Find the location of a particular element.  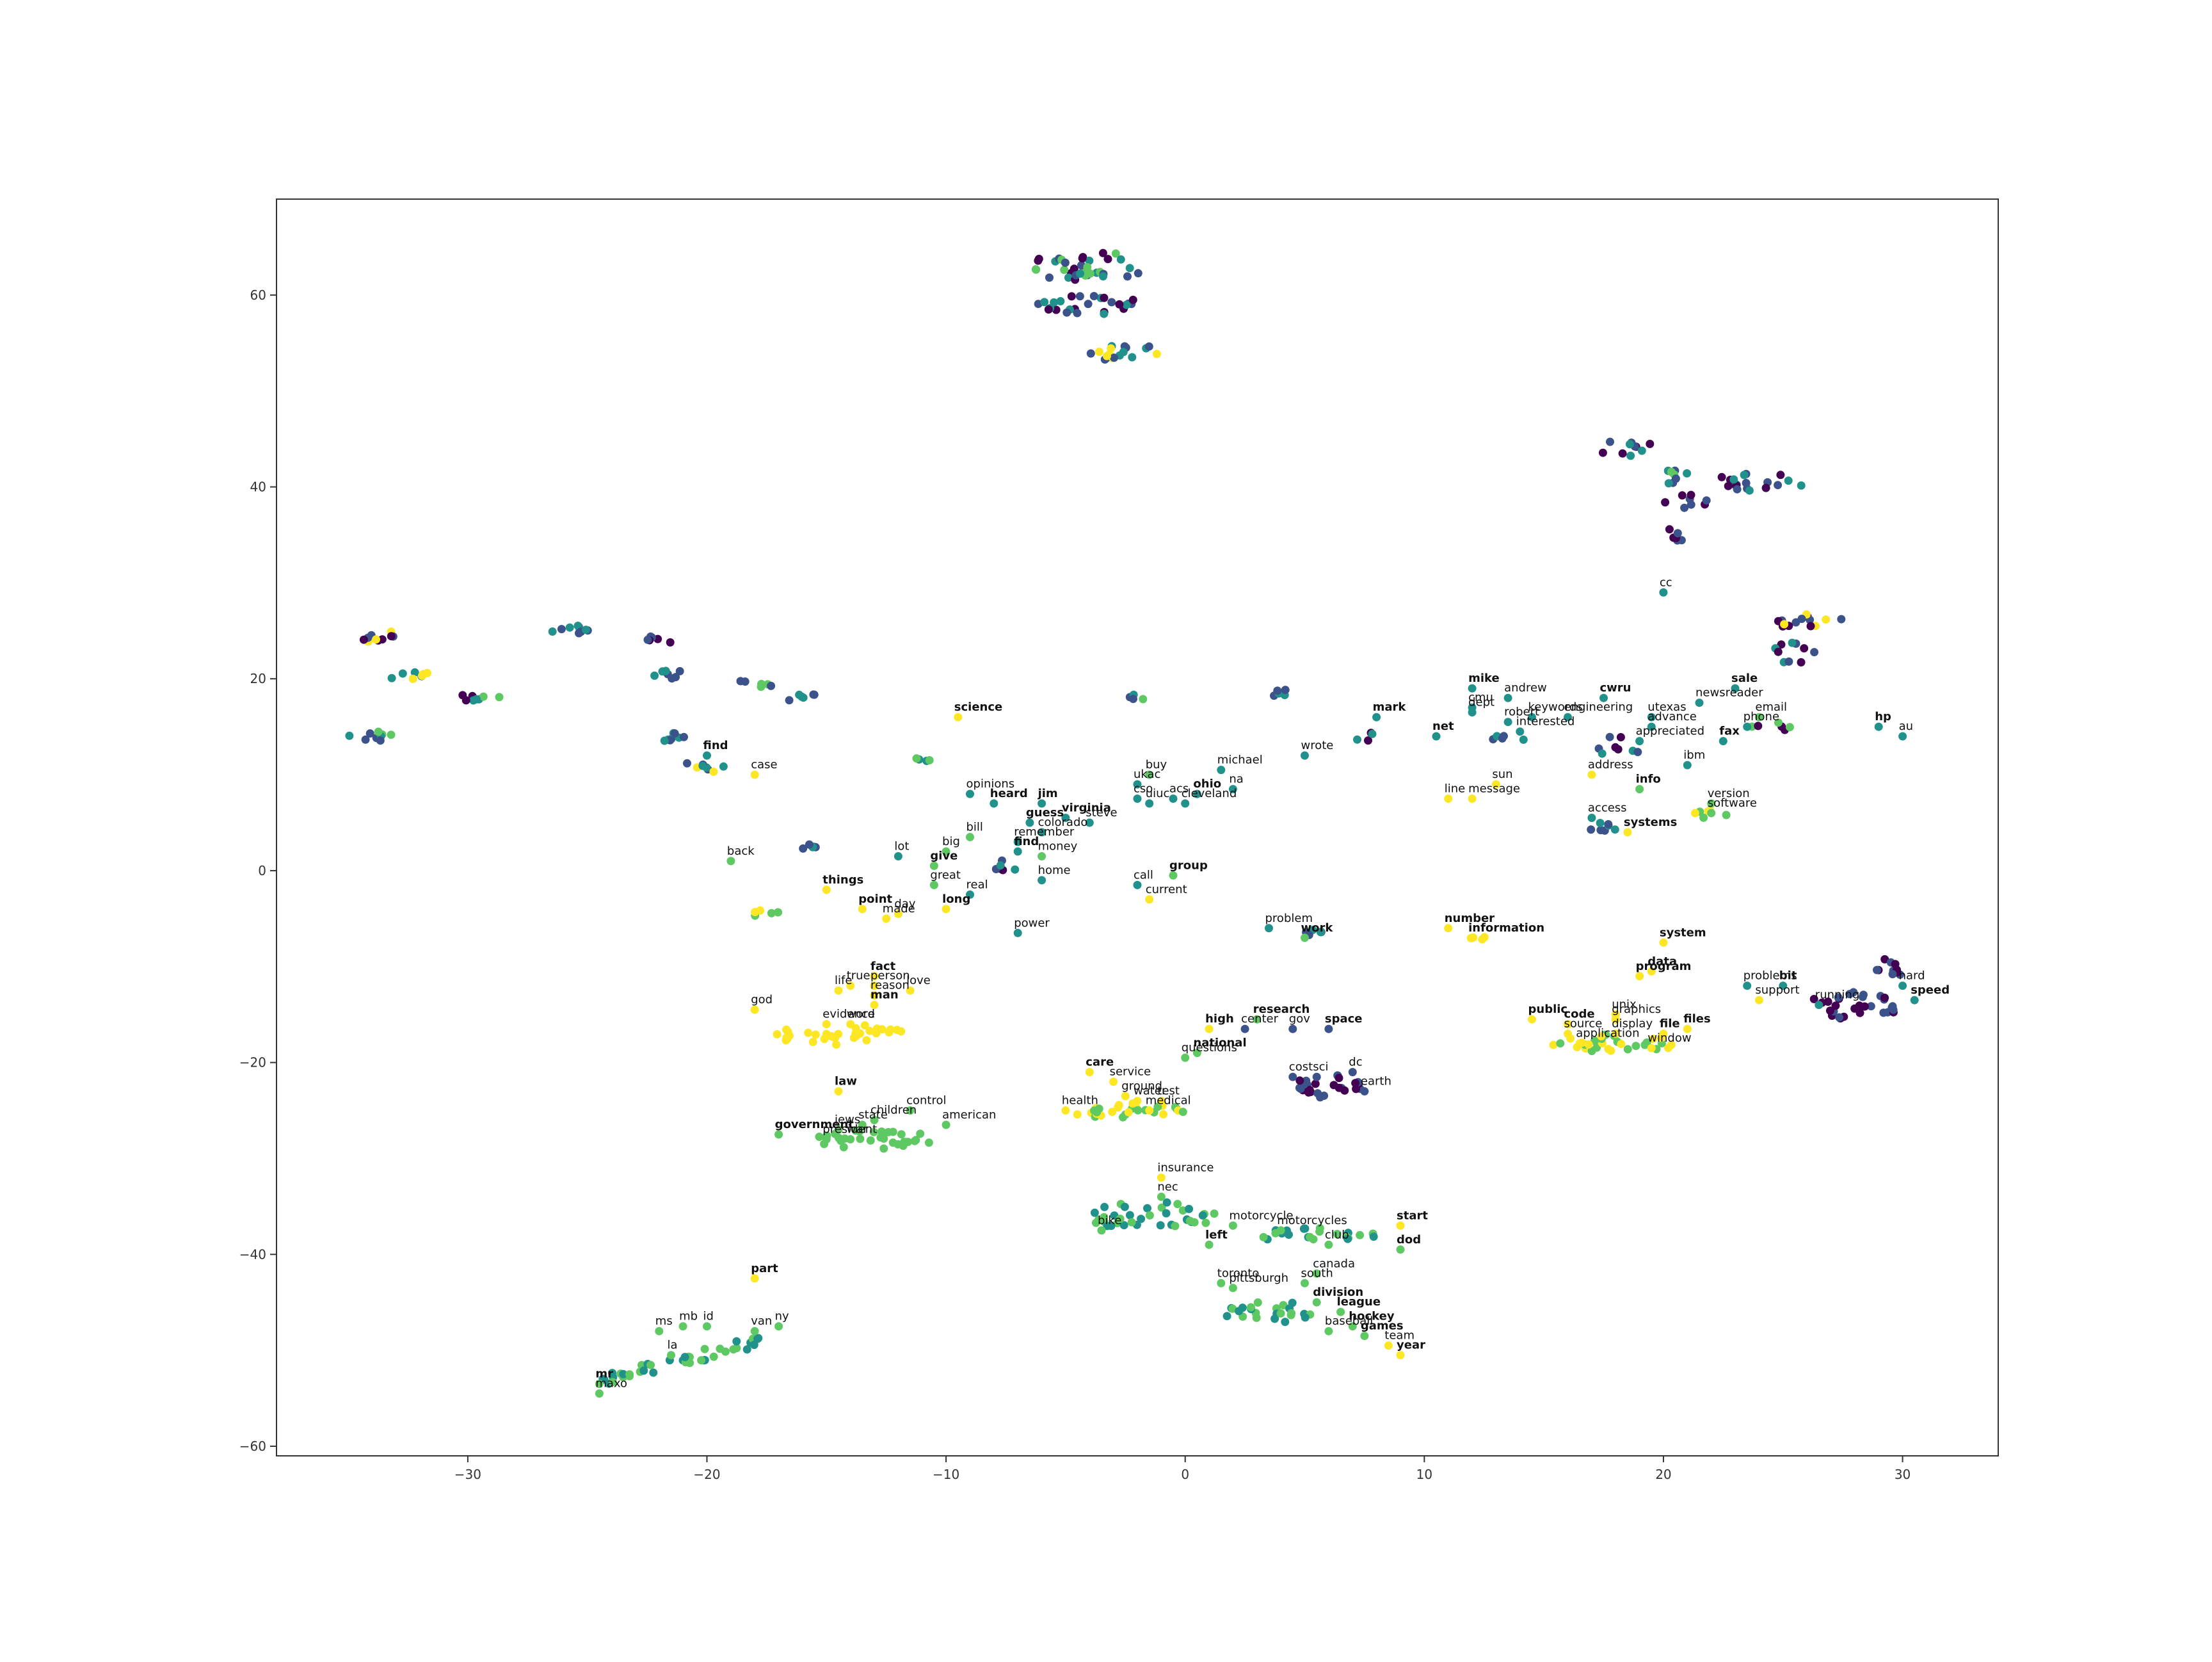

point-pittsburgh is located at coordinates (1232, 1288).